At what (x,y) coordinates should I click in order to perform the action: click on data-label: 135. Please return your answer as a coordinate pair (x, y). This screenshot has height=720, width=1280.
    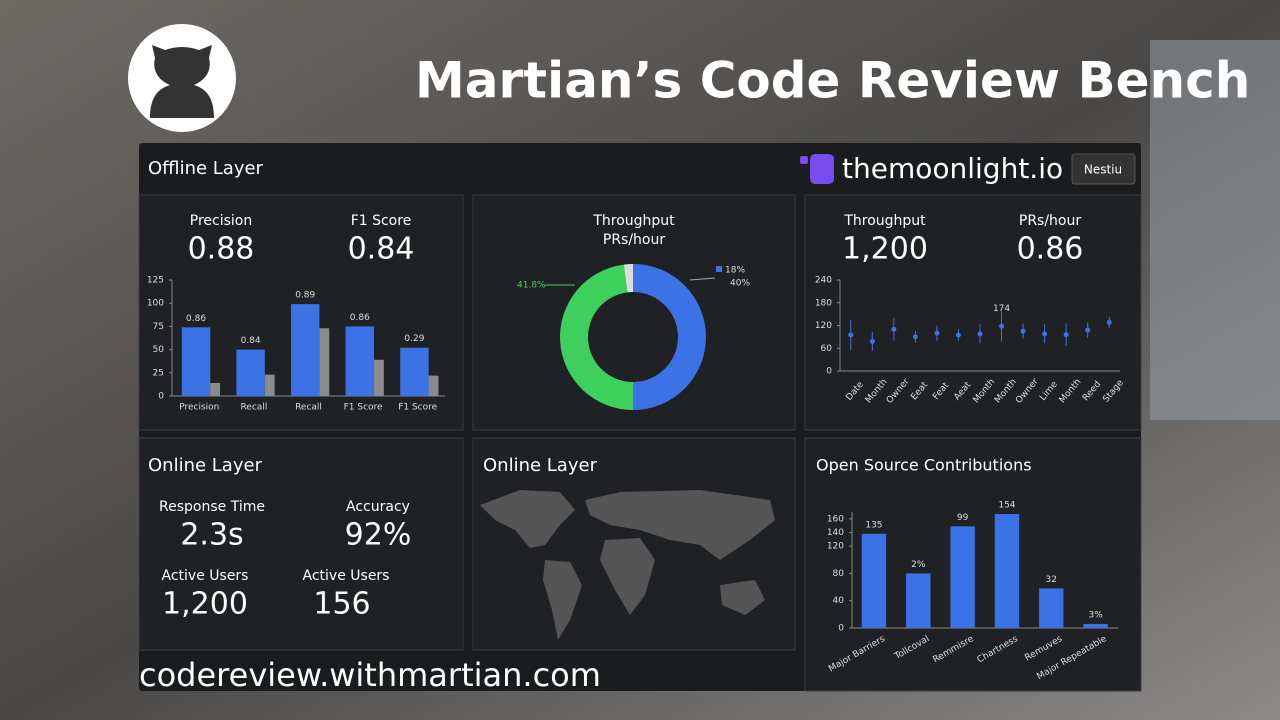
    Looking at the image, I should click on (873, 525).